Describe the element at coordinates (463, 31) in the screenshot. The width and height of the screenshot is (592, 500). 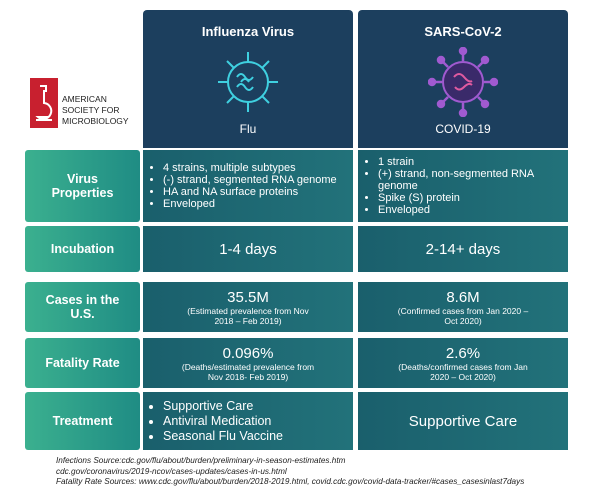
I see `column-title: SARS-CoV-2` at that location.